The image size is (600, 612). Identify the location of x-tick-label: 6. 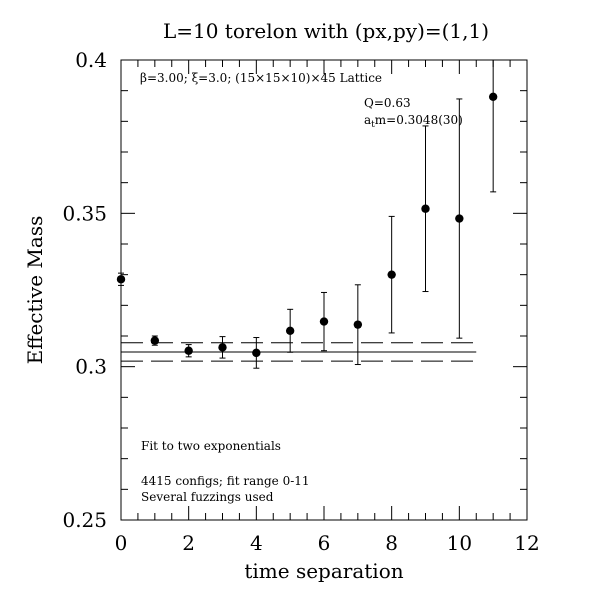
(324, 543).